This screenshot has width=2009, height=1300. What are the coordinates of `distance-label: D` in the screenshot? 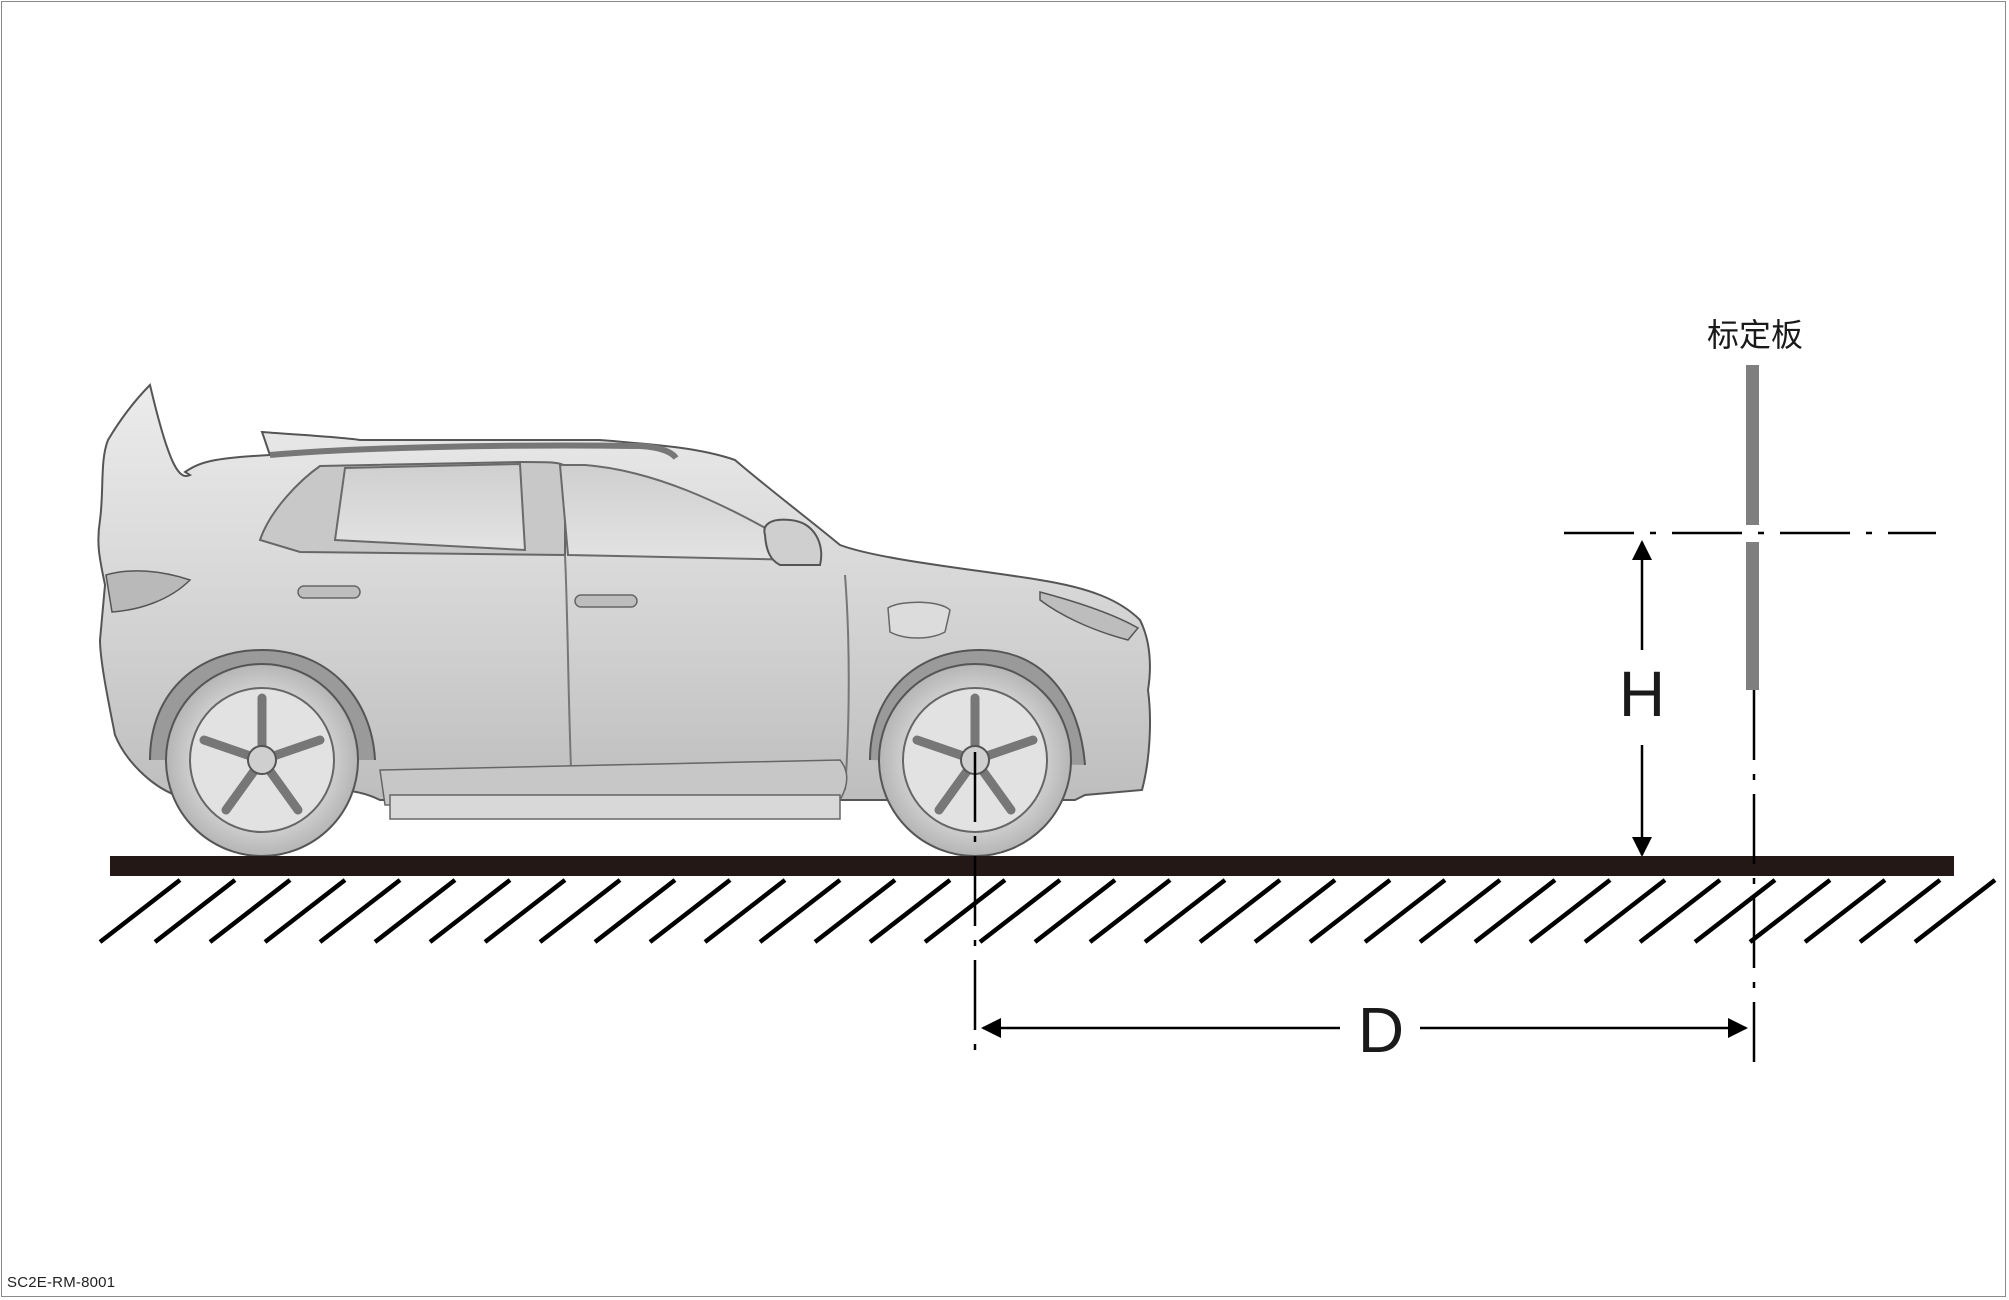 It's located at (1381, 1030).